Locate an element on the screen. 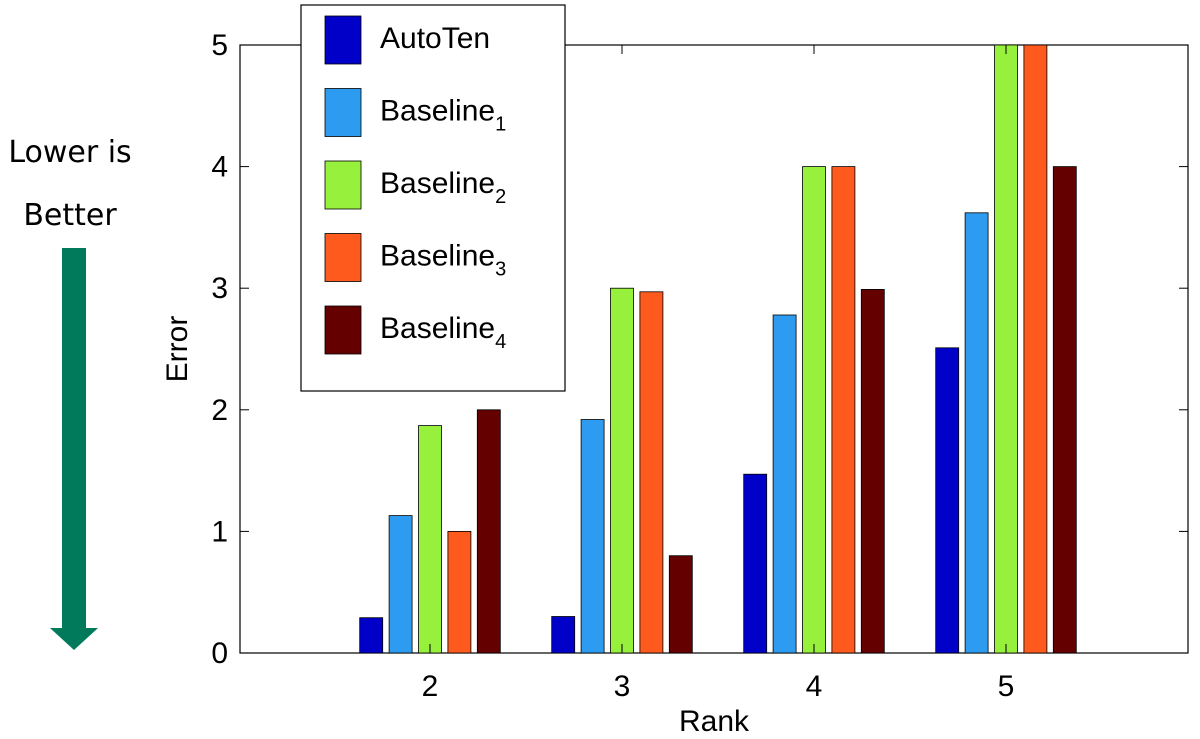 The width and height of the screenshot is (1200, 739). x-axis-label: Rank is located at coordinates (714, 721).